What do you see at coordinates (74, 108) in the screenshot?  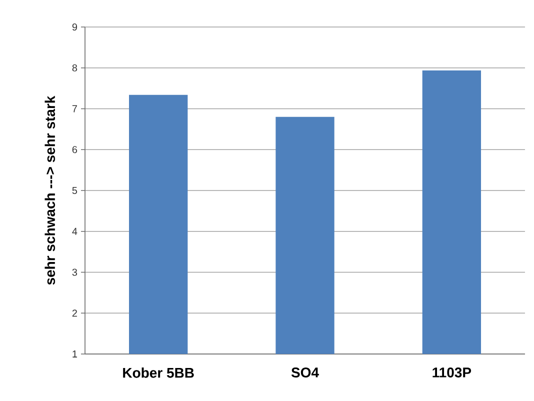 I see `y-tick-label: 7` at bounding box center [74, 108].